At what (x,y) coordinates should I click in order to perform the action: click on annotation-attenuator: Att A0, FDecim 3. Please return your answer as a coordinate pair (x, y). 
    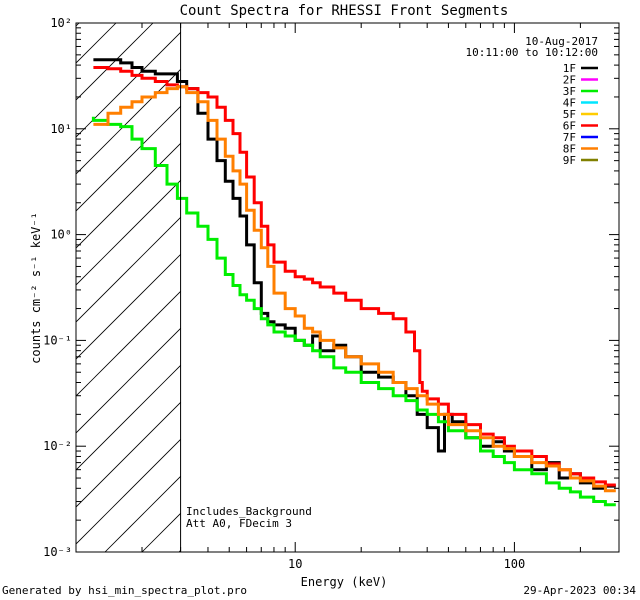
    Looking at the image, I should click on (239, 523).